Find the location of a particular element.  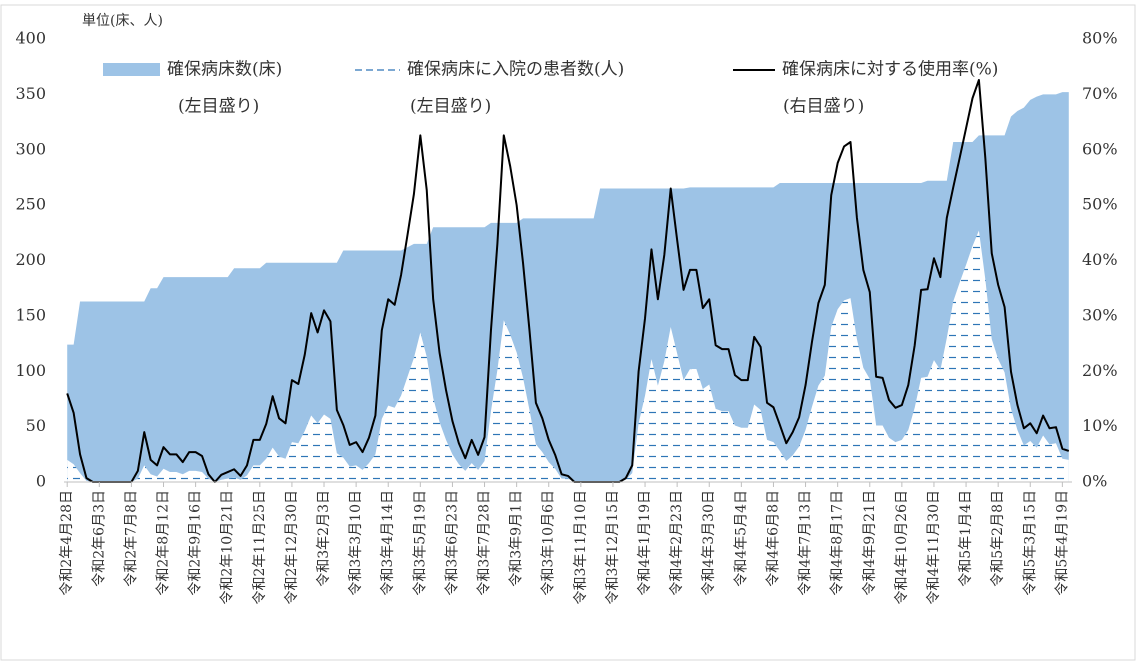

y-tick-label: 300 is located at coordinates (30, 148).